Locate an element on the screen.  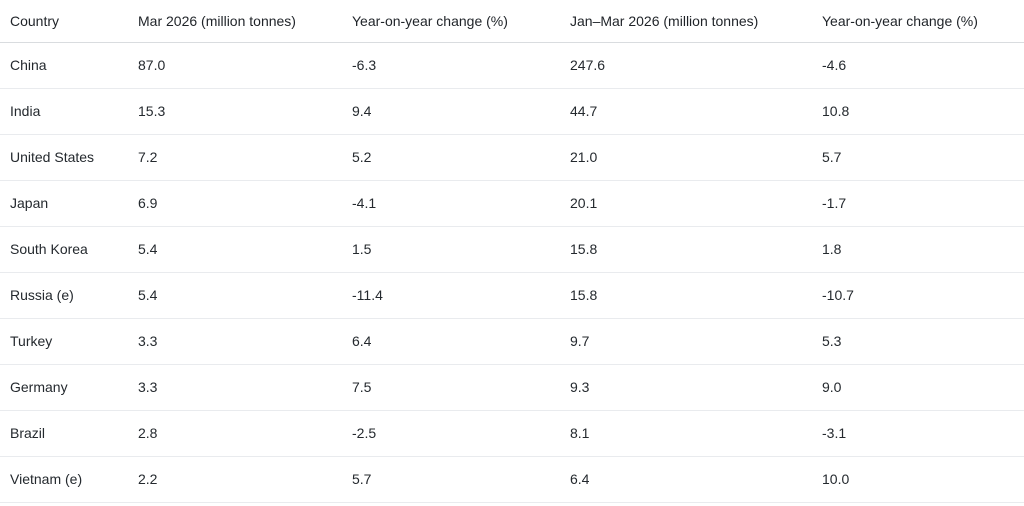
table-row: Japan 6.9 -4.1 20.1 -1.7 is located at coordinates (512, 203).